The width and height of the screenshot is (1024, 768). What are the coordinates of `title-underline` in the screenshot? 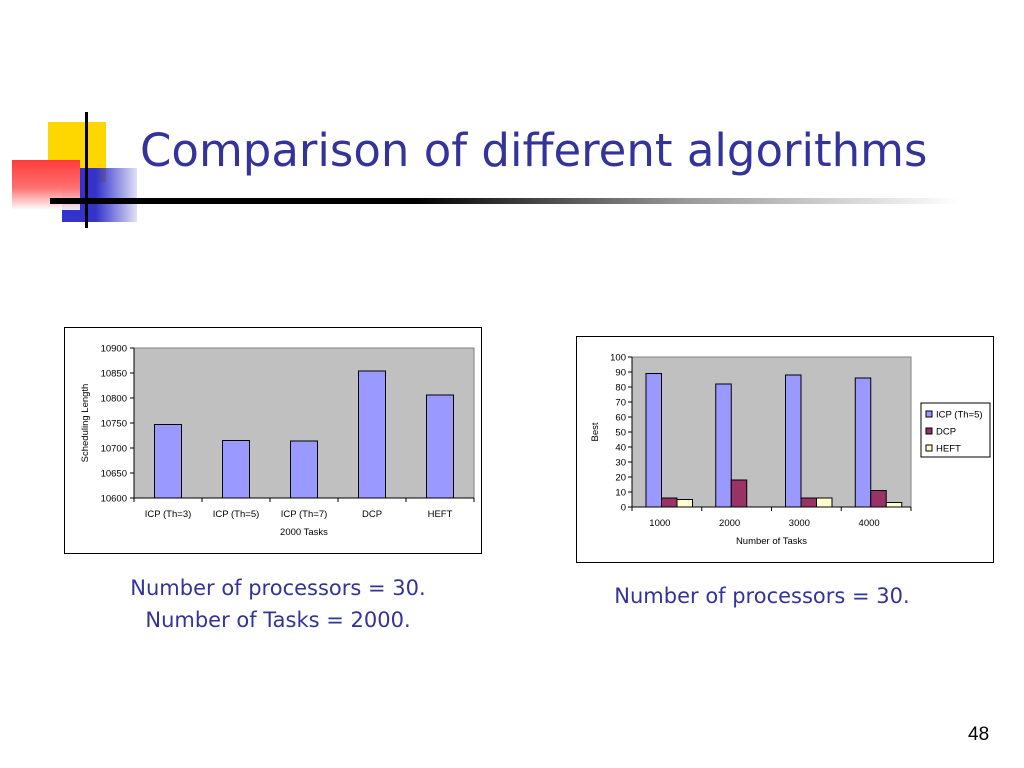 It's located at (505, 201).